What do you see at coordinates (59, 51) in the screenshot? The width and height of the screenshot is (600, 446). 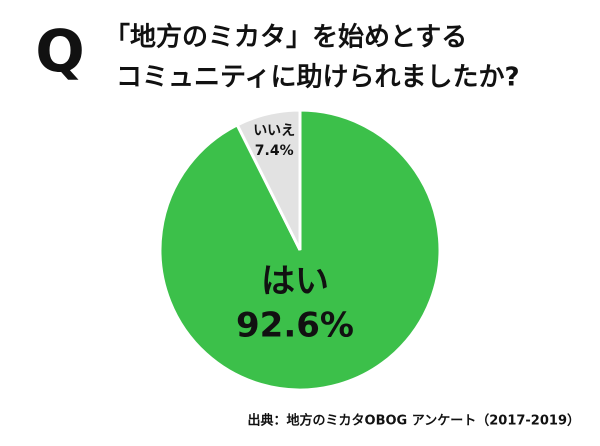 I see `title-mark: Q` at bounding box center [59, 51].